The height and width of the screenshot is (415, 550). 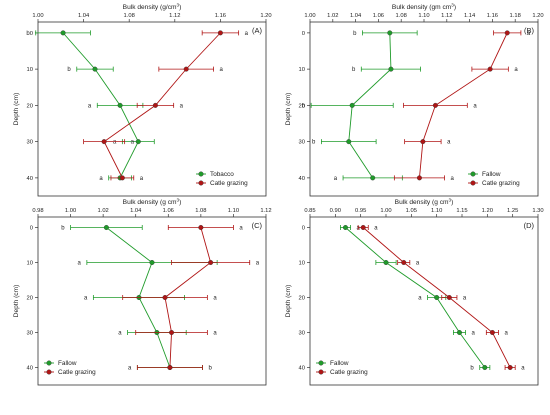 I want to click on series-1: b b a a a, so click(x=90, y=106).